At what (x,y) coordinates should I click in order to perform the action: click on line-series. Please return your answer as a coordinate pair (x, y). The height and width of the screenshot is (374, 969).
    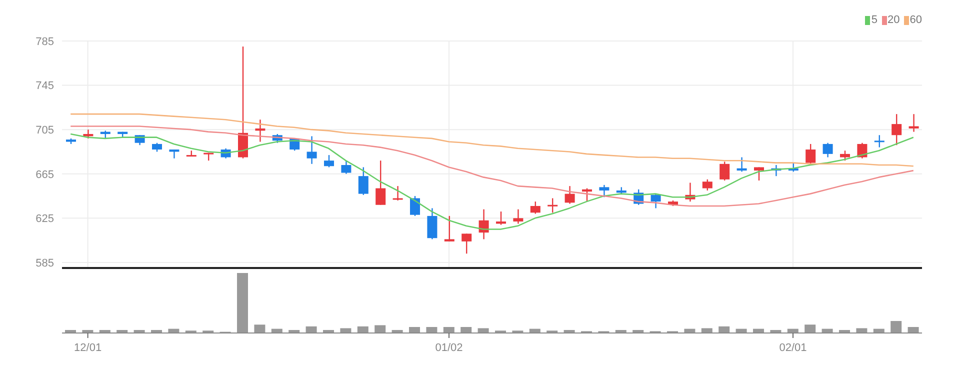
    Looking at the image, I should click on (492, 140).